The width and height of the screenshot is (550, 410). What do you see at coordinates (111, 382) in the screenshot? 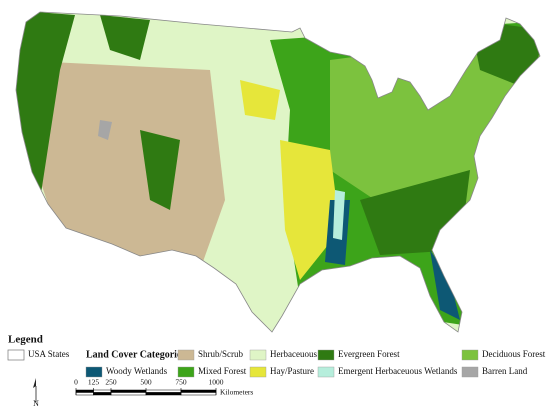
I see `scale-tick-label: 250` at bounding box center [111, 382].